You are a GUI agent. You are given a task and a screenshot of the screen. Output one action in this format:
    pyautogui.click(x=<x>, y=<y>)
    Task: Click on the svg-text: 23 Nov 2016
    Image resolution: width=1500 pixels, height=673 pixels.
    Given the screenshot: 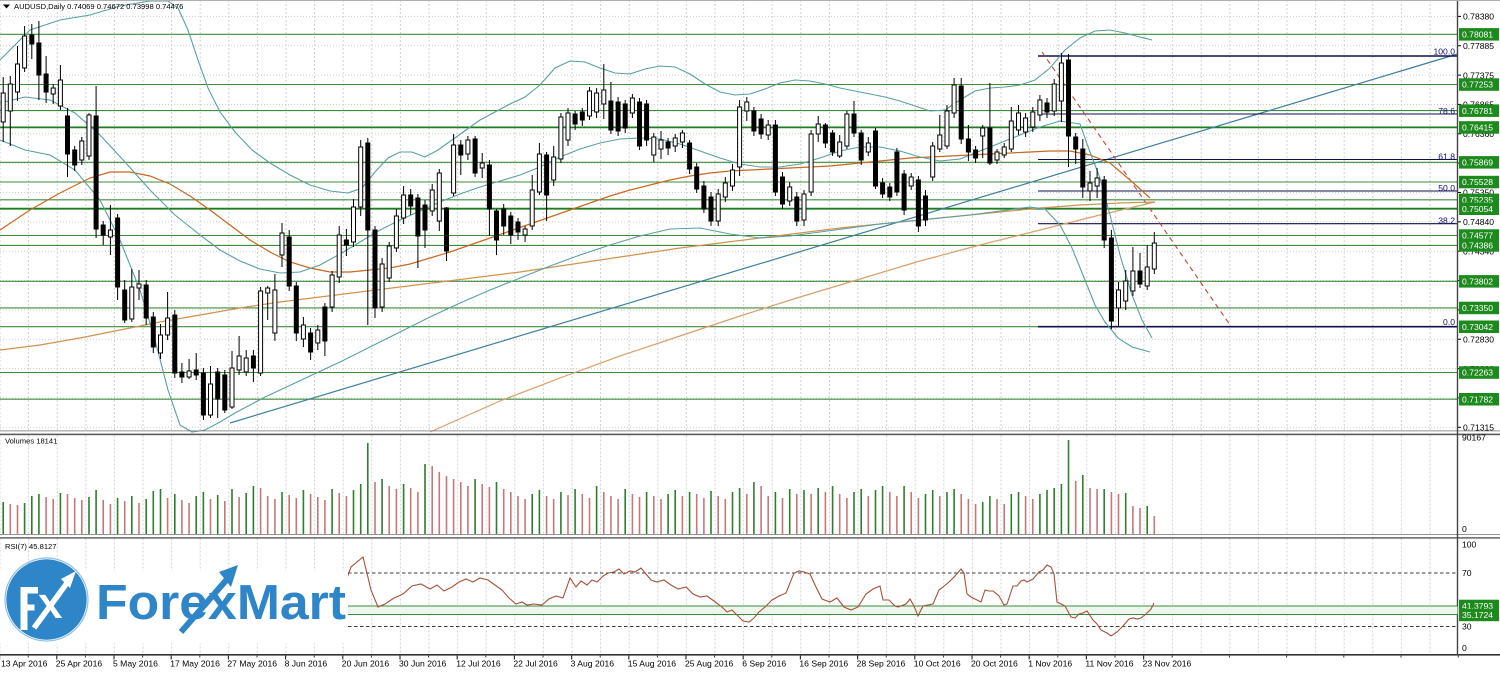 What is the action you would take?
    pyautogui.click(x=1167, y=664)
    